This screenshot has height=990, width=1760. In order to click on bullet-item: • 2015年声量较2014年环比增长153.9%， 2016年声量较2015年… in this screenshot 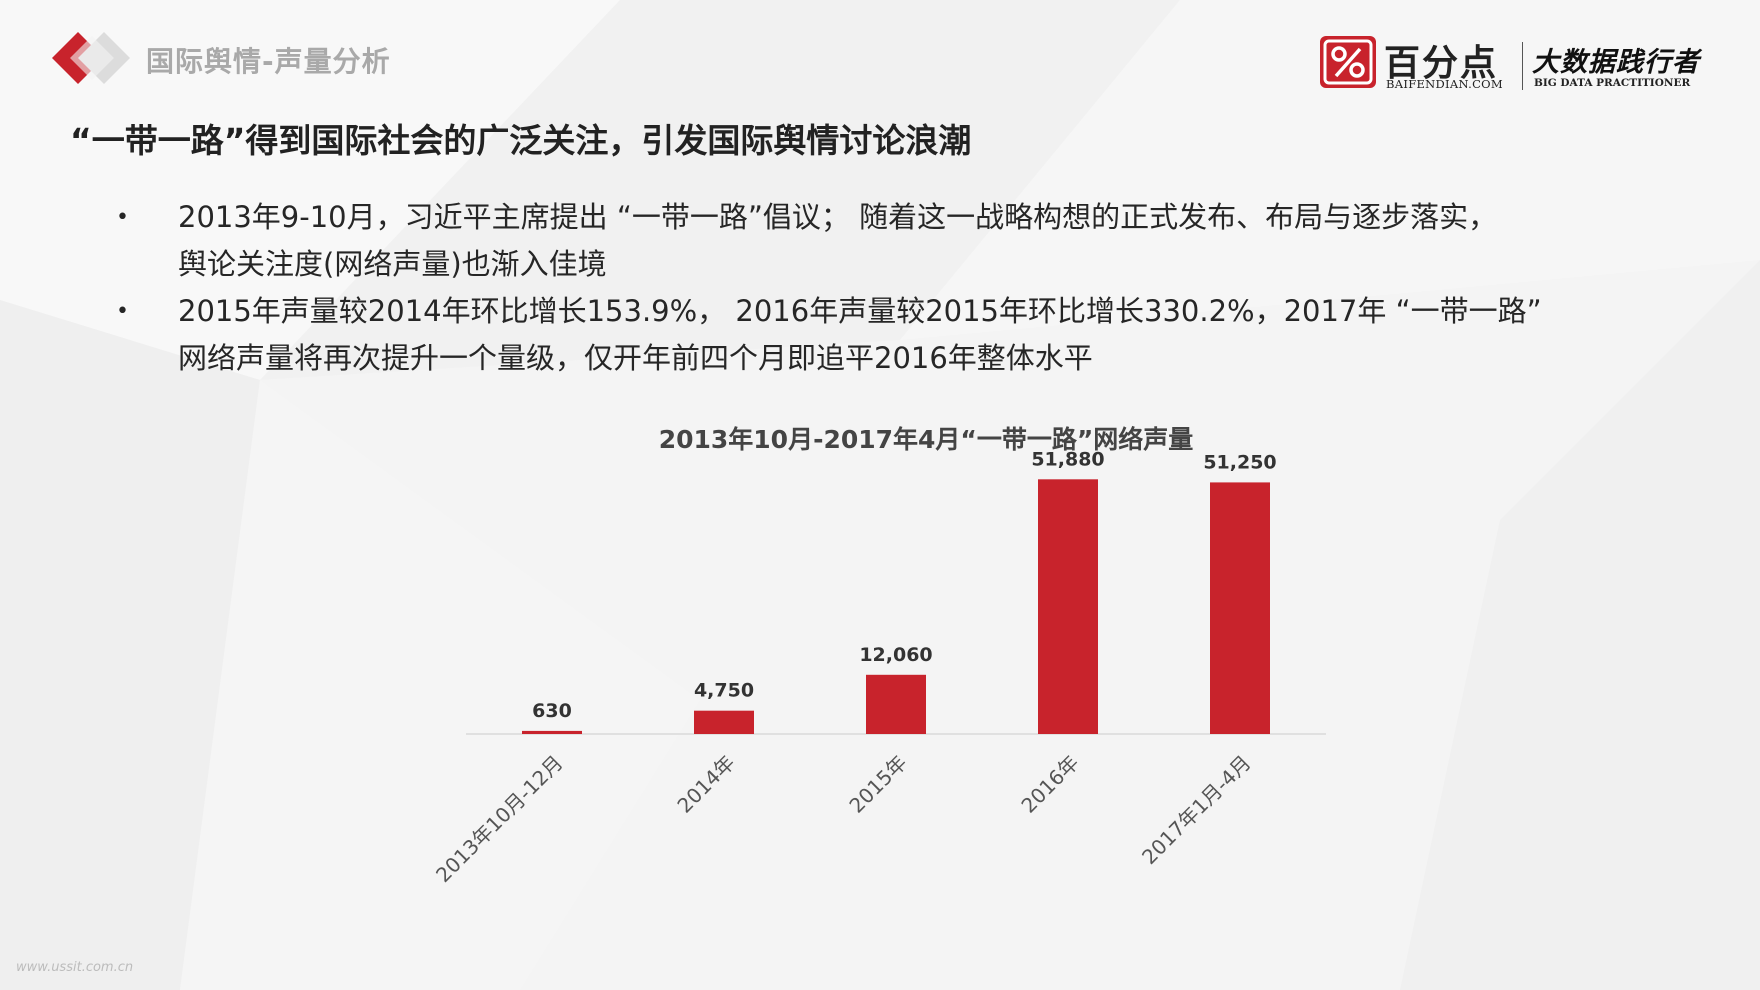, I will do `click(866, 335)`.